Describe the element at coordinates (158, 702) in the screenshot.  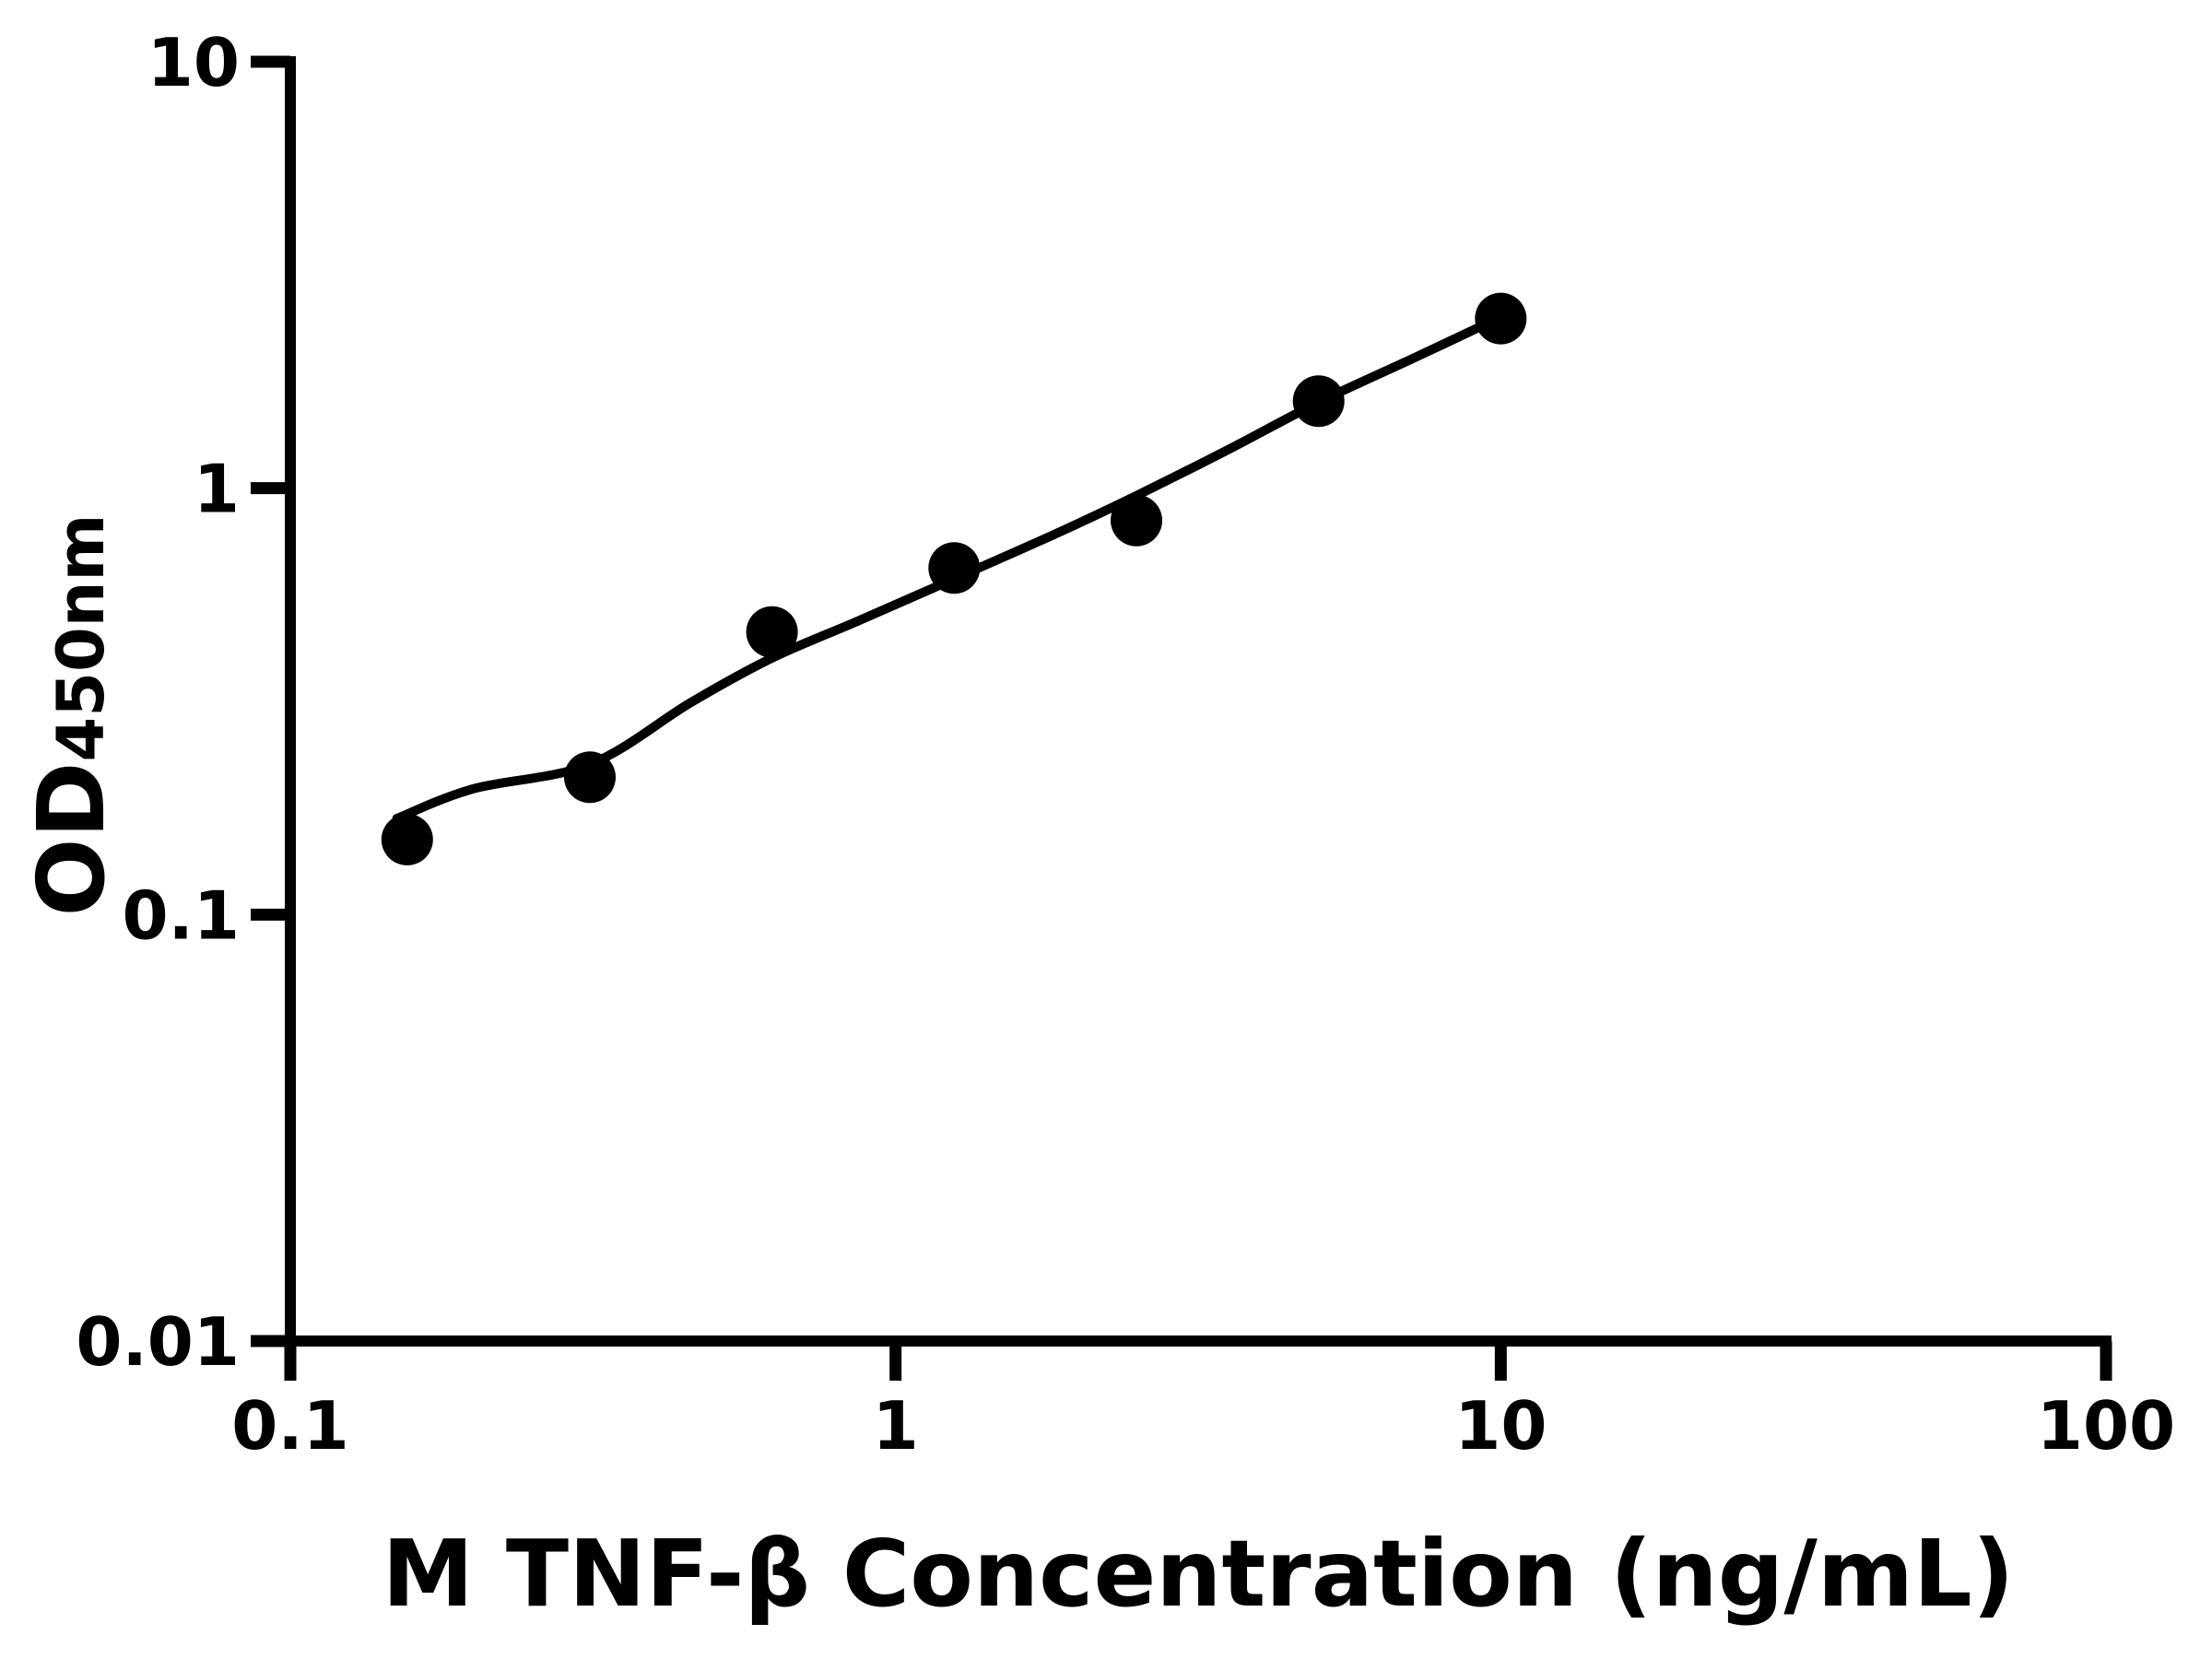
I see `y-axis-tick-labels: 10 1 0.1 0.01` at that location.